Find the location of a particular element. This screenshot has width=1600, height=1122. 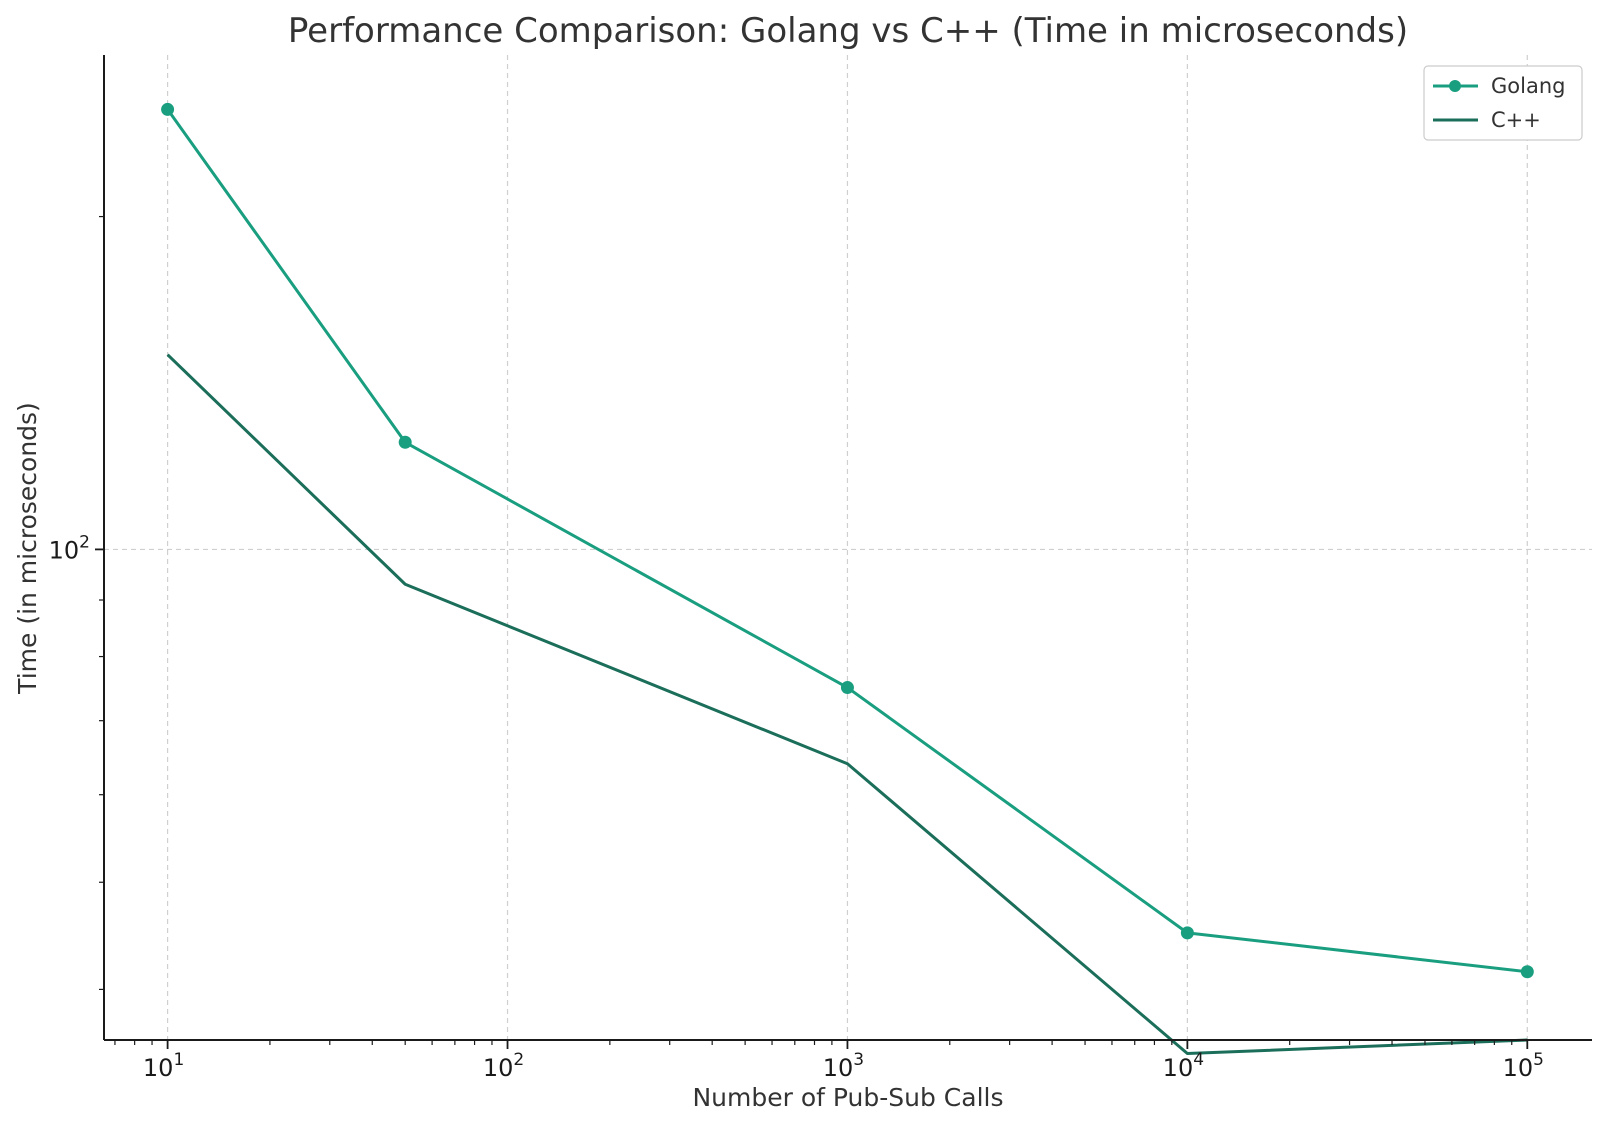

x-tick-label-2: 10³ is located at coordinates (843, 1066).